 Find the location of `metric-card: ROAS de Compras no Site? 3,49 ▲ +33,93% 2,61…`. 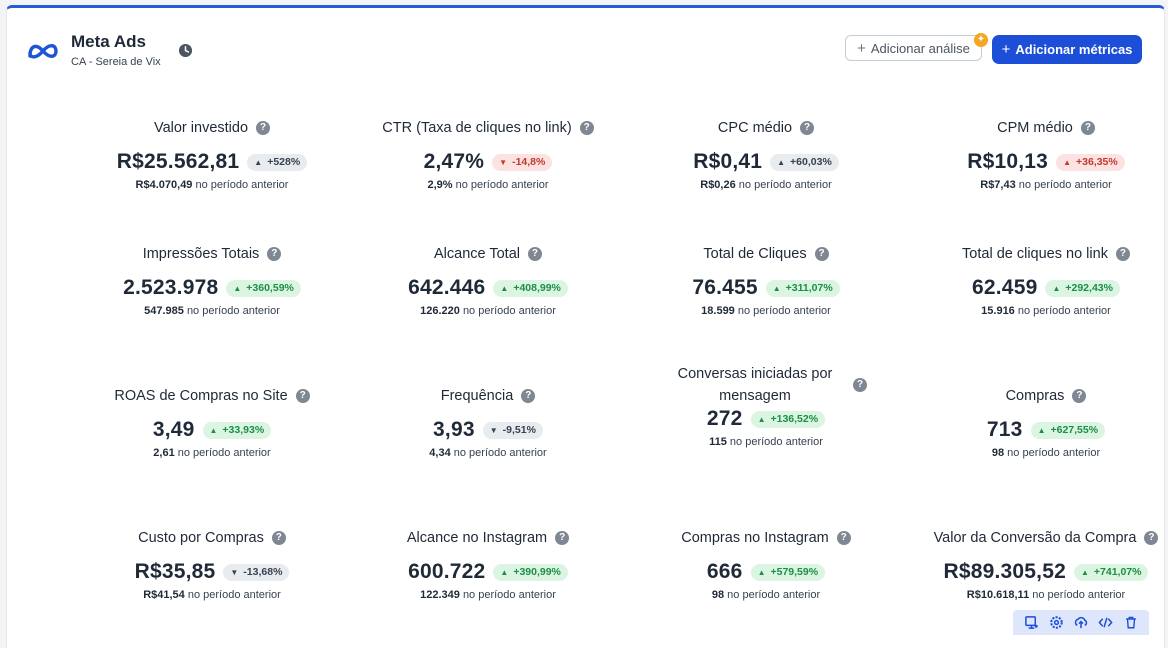

metric-card: ROAS de Compras no Site? 3,49 ▲ +33,93% 2,61… is located at coordinates (212, 416).